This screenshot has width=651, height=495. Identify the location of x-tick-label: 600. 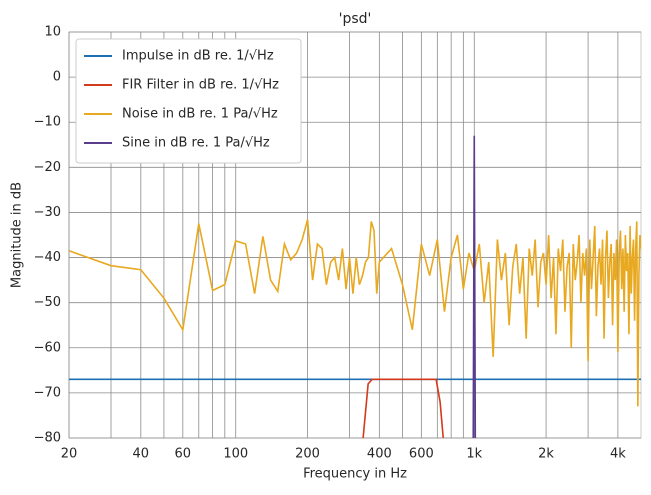
(421, 454).